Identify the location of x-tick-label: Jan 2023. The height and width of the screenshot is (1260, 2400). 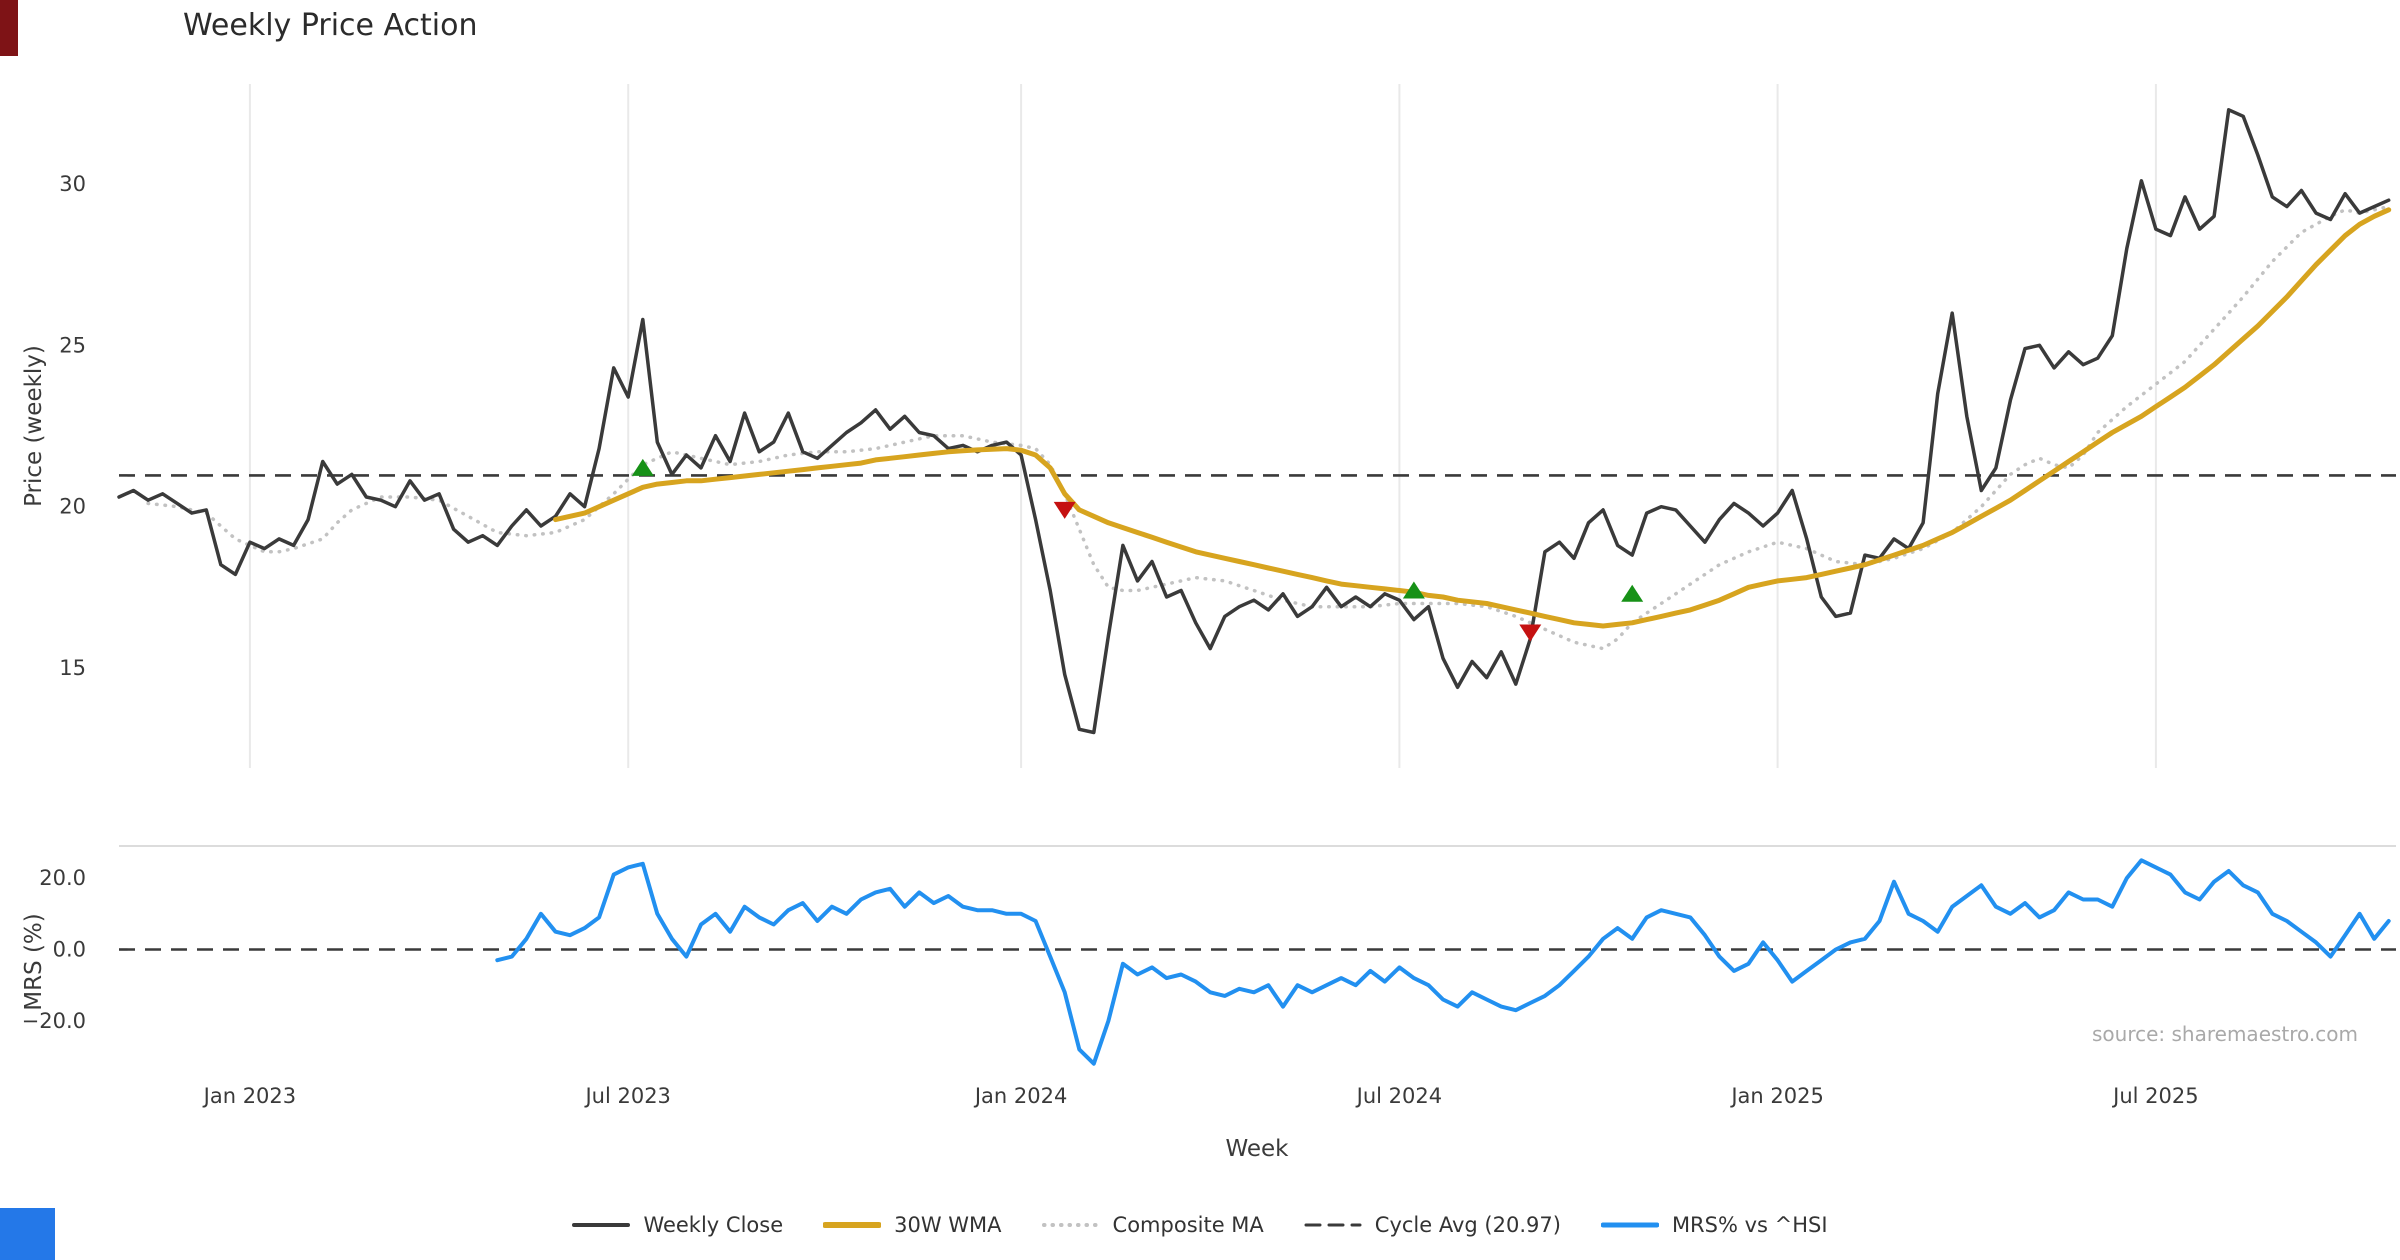
(249, 1096).